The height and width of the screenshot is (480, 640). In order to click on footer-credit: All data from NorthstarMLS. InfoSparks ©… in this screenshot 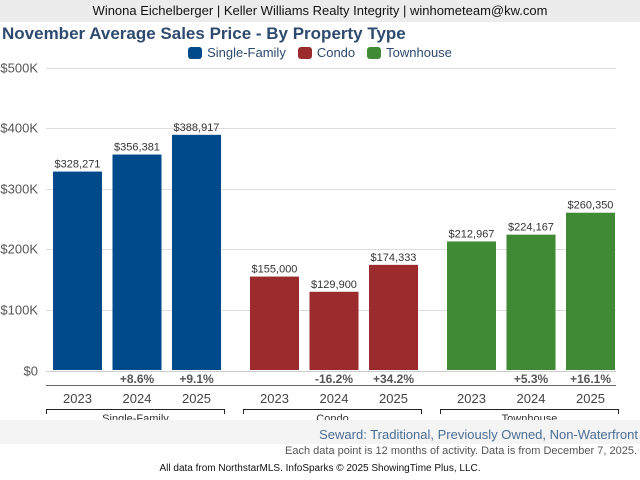, I will do `click(320, 468)`.